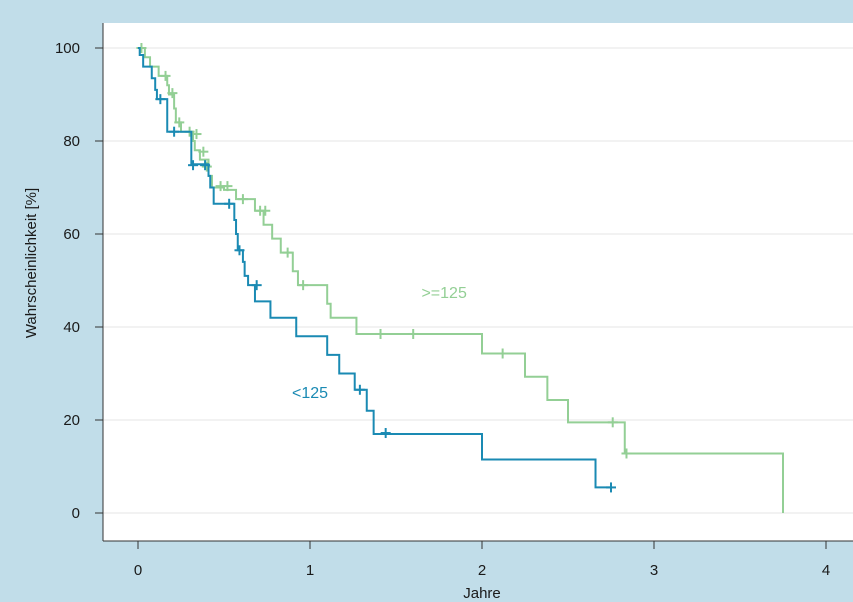  Describe the element at coordinates (310, 570) in the screenshot. I see `x-tick-label: 1` at that location.